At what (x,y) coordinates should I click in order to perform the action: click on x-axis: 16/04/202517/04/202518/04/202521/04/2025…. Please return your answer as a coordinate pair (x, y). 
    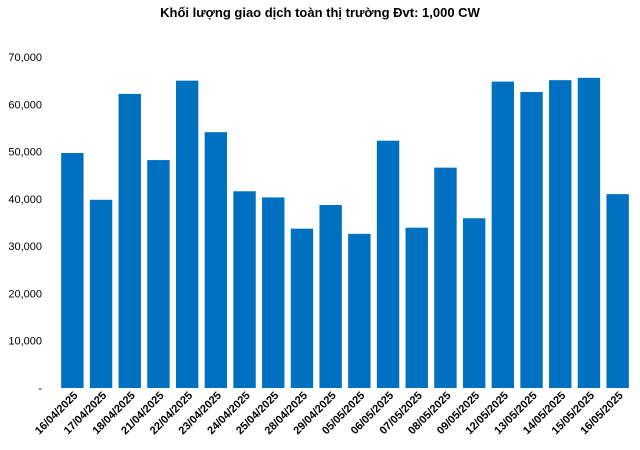
    Looking at the image, I should click on (329, 413).